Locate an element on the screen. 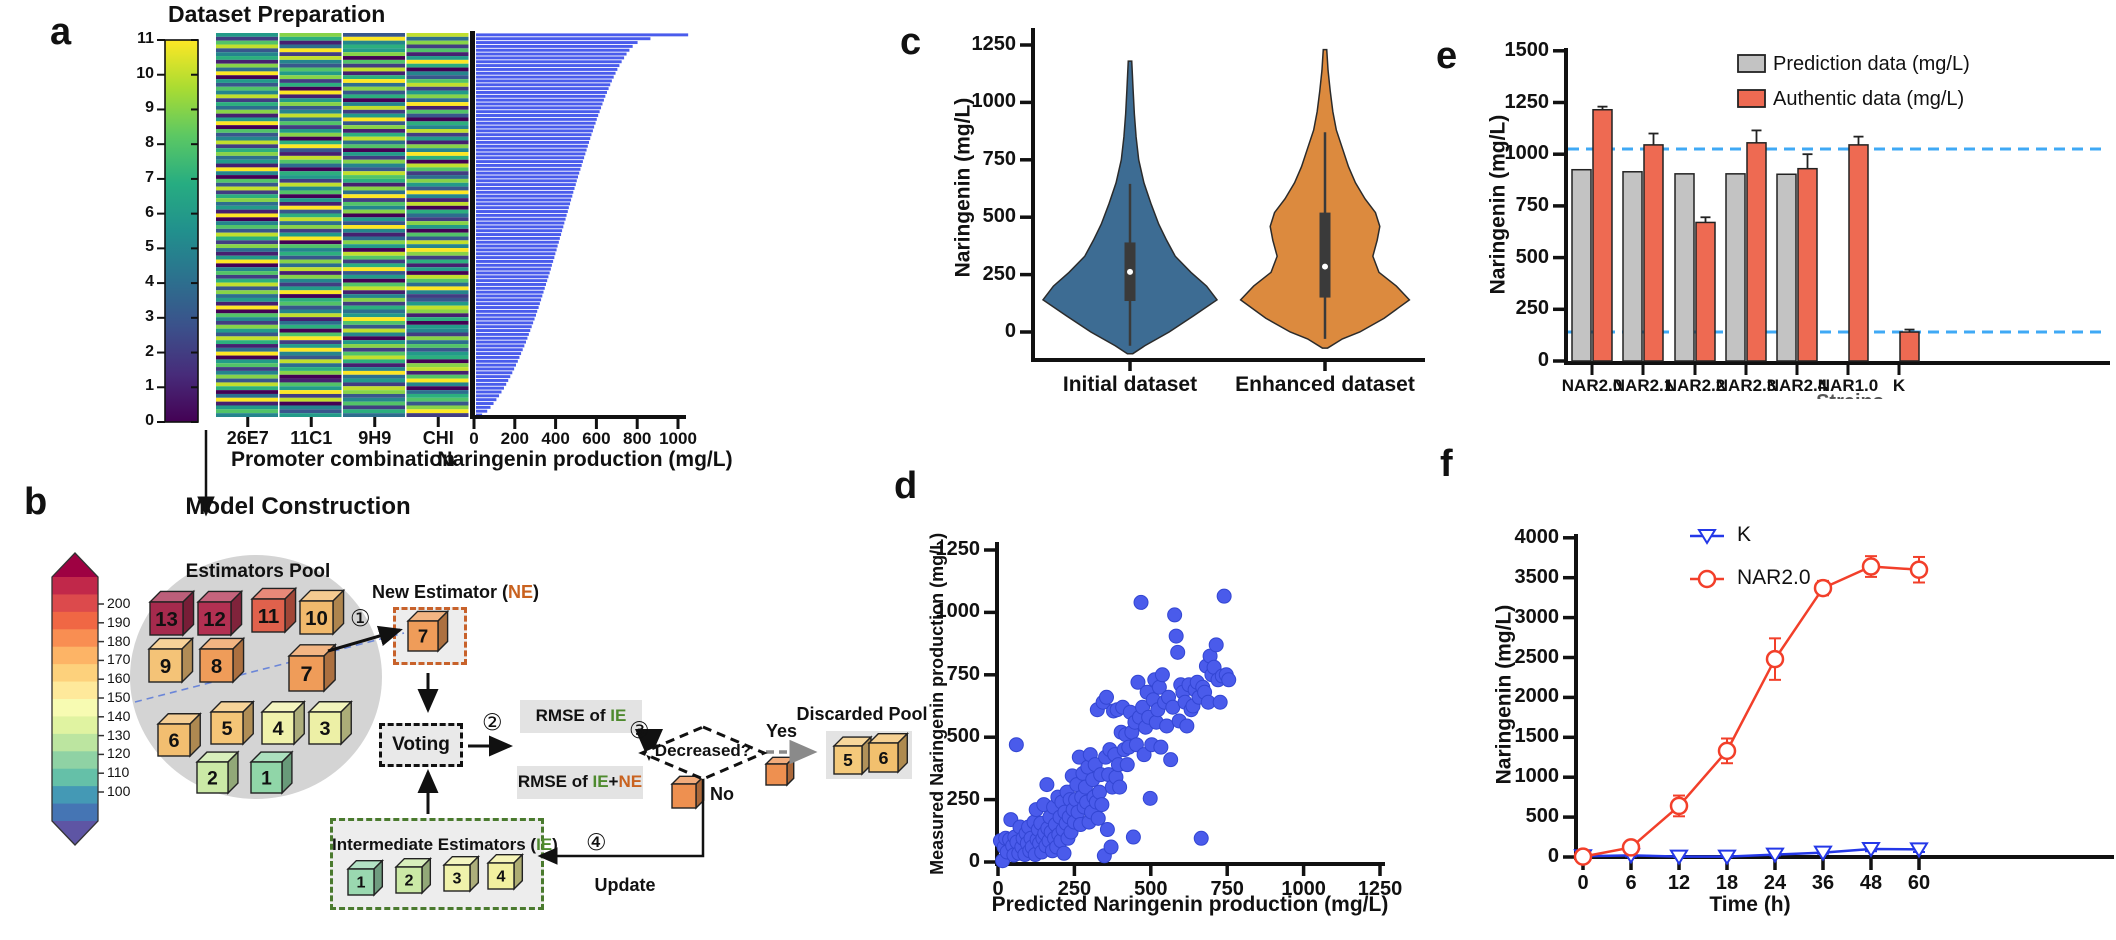 The width and height of the screenshot is (2116, 940). scatter-x-tick-label: 1000 is located at coordinates (1303, 889).